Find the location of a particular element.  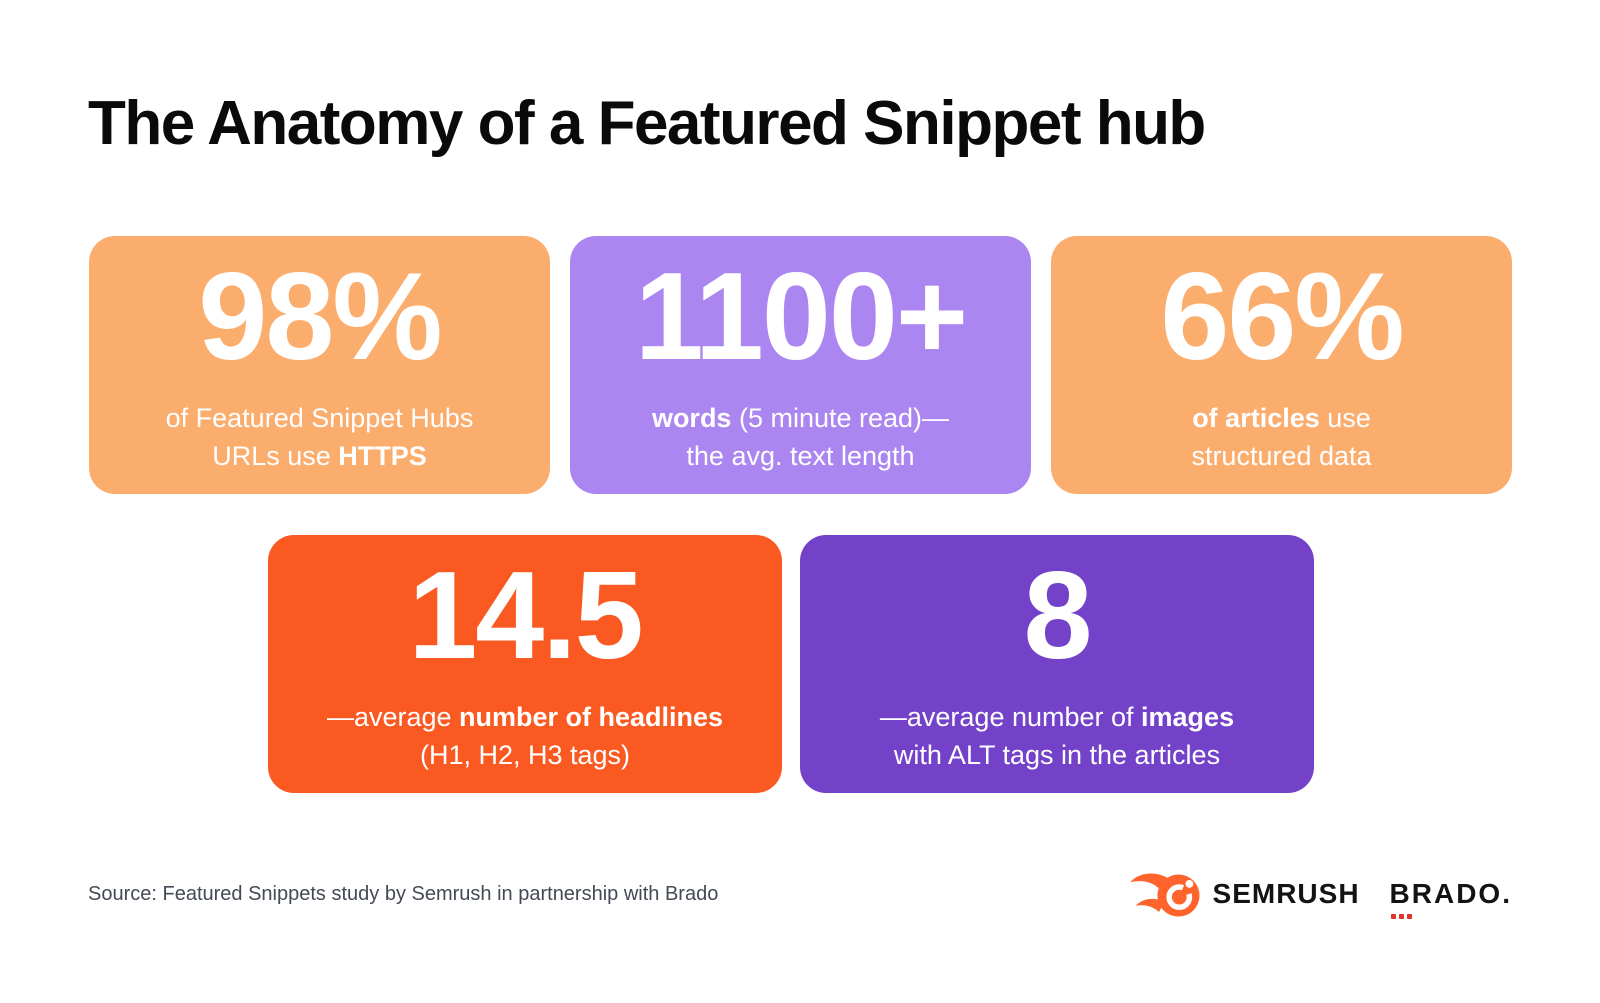

brado-wordmark: BRADO. is located at coordinates (1450, 893).